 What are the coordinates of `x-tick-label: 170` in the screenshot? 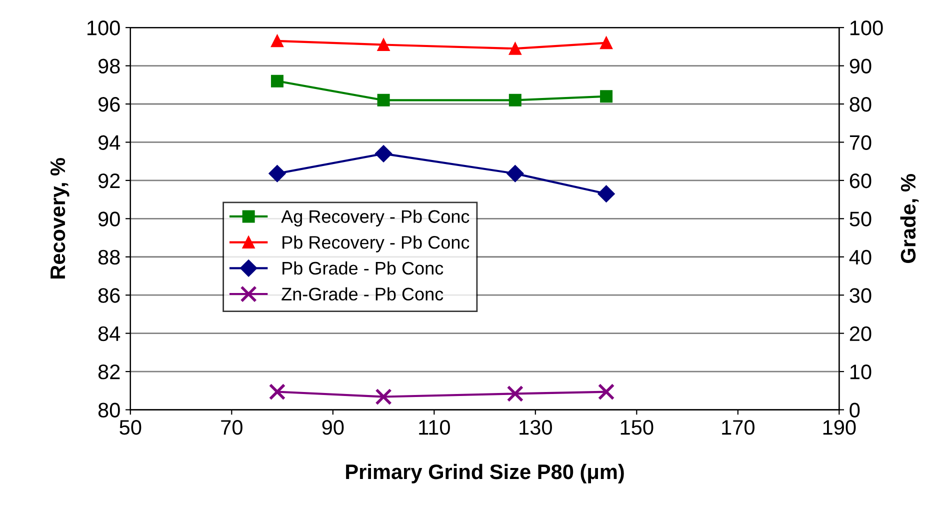 It's located at (738, 427).